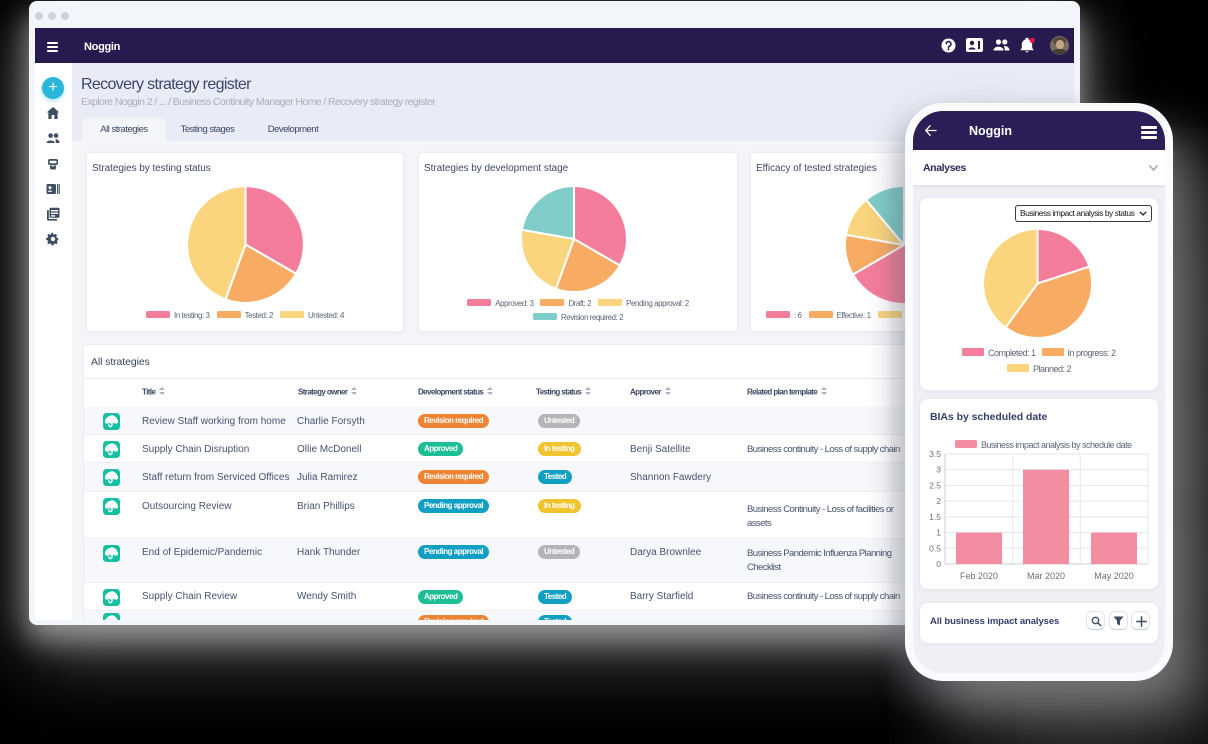 The image size is (1208, 744). Describe the element at coordinates (935, 517) in the screenshot. I see `svg-text: 1.5` at that location.